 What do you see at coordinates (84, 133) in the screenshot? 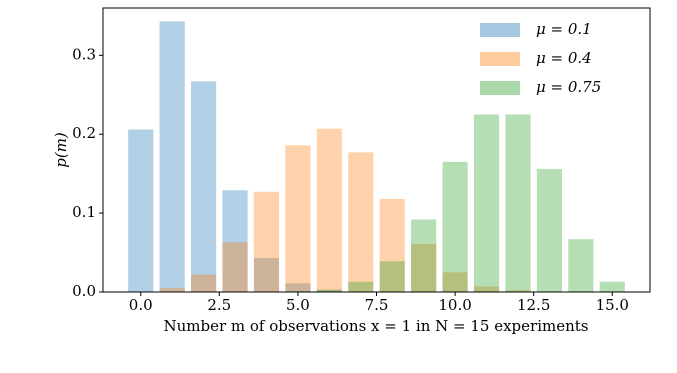
I see `y-tick-label: 0.2` at bounding box center [84, 133].